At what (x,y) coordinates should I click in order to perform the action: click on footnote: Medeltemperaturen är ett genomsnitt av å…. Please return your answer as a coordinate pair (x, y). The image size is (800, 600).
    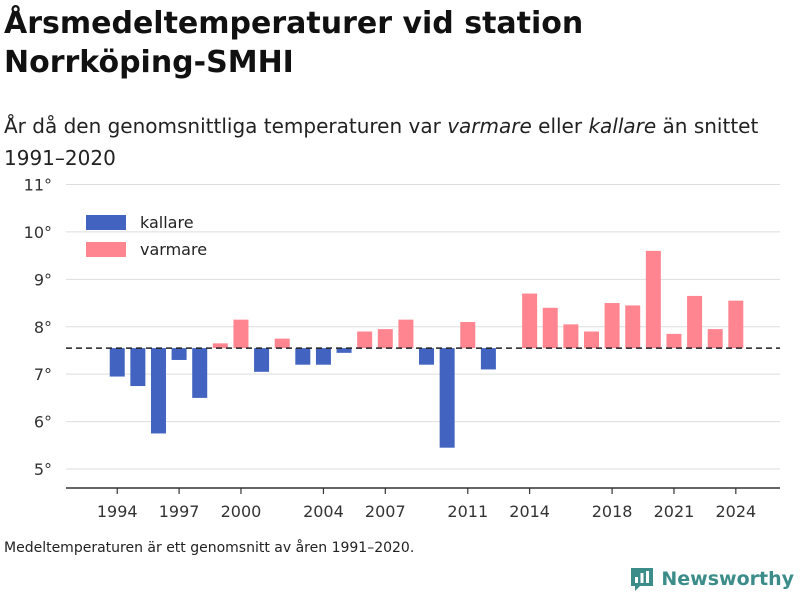
    Looking at the image, I should click on (209, 548).